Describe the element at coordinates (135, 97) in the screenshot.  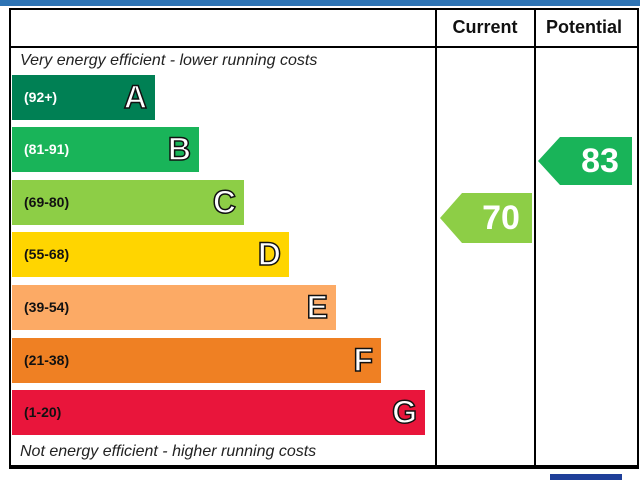
I see `band-letter: A` at that location.